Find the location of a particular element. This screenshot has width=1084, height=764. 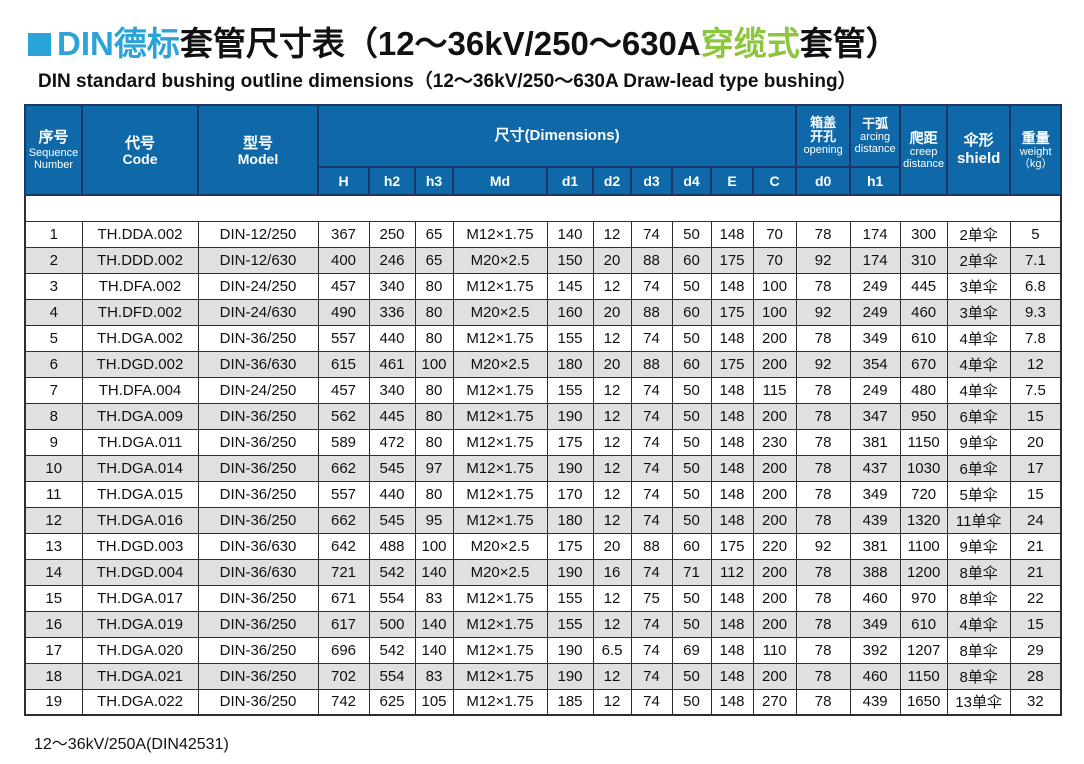

table-cell: 5 is located at coordinates (53, 338).